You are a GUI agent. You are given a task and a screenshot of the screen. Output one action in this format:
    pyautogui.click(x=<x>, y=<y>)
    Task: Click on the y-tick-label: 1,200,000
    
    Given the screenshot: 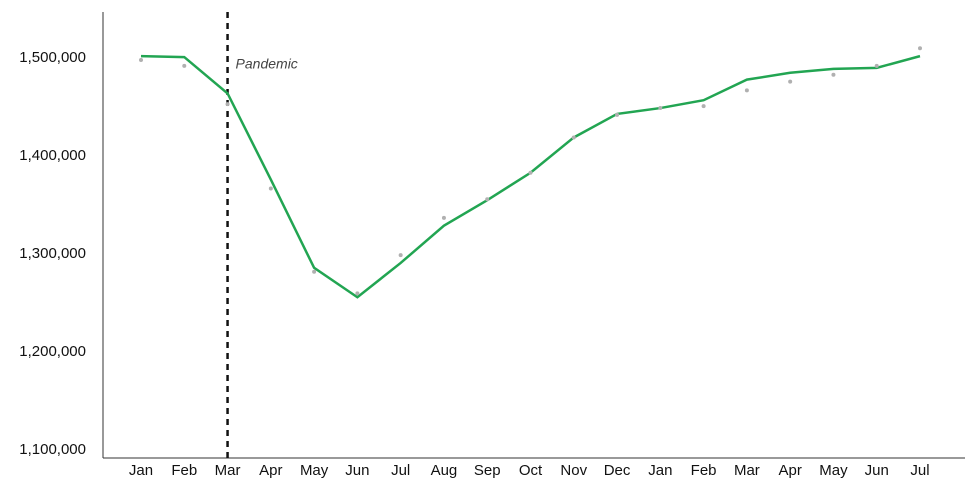 What is the action you would take?
    pyautogui.click(x=52, y=351)
    